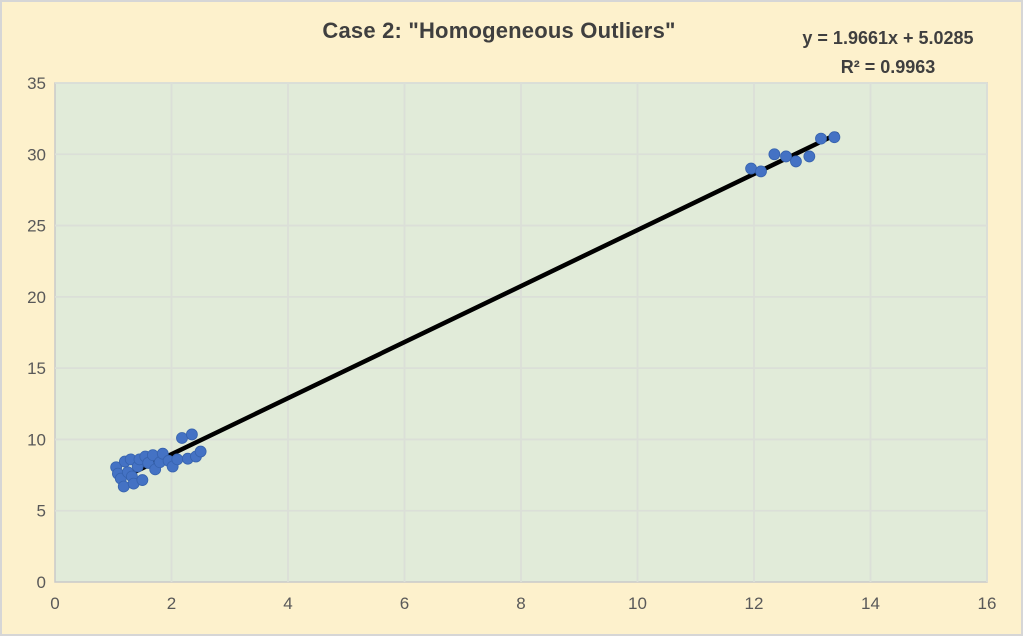 The image size is (1023, 636). I want to click on y-axis-tick-label: 5, so click(41, 511).